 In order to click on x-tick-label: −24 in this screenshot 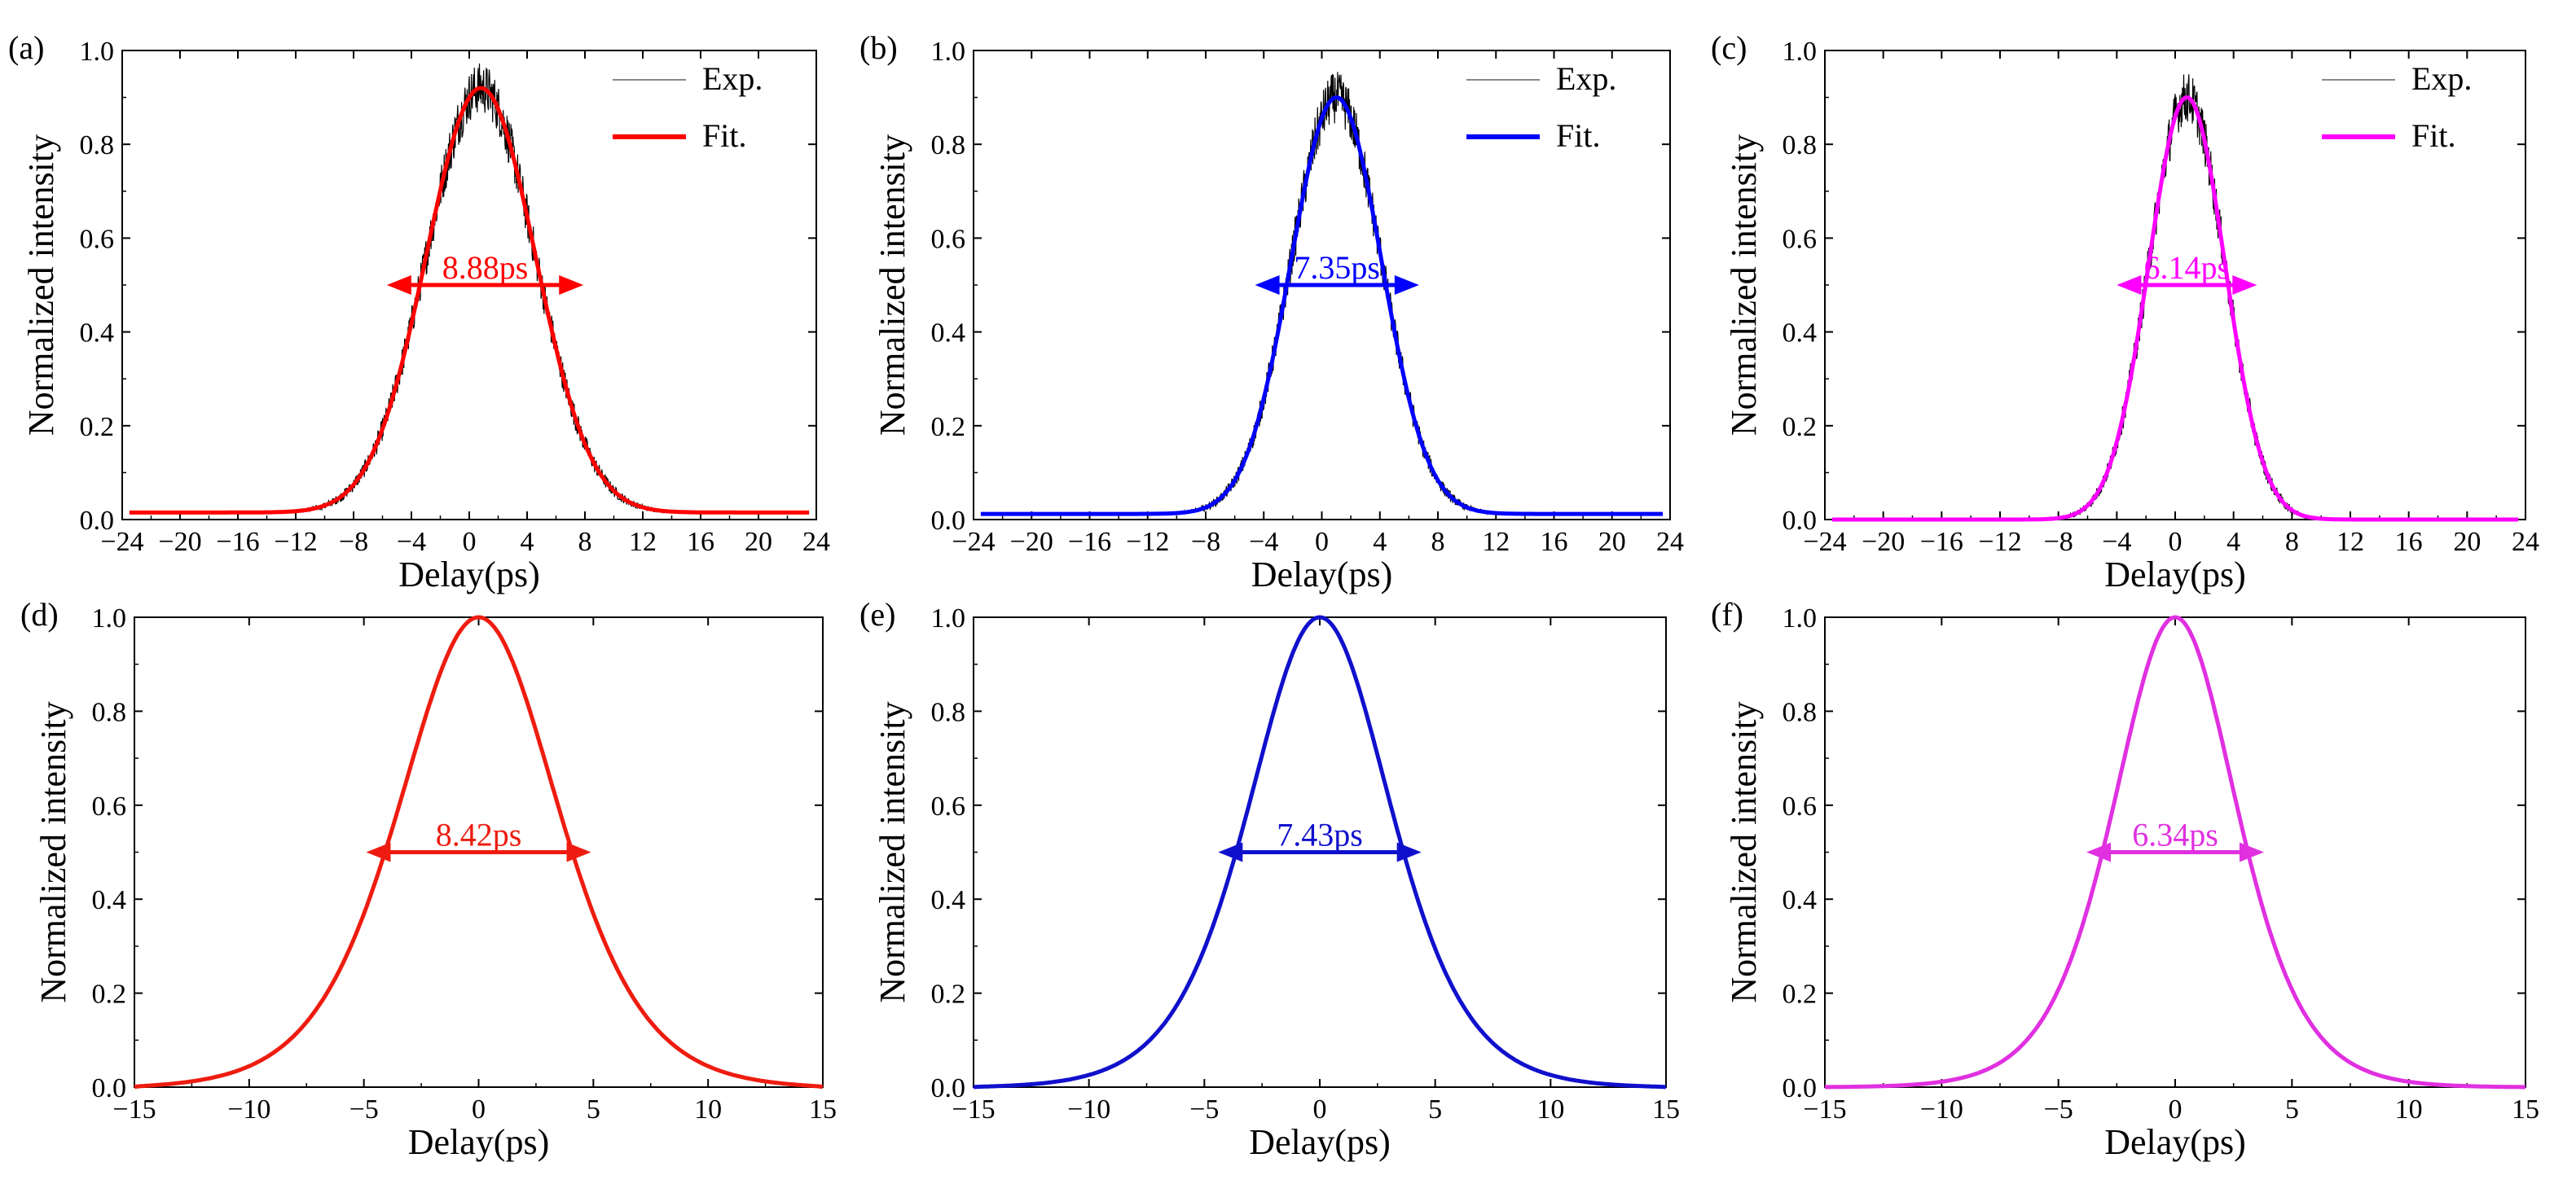, I will do `click(121, 542)`.